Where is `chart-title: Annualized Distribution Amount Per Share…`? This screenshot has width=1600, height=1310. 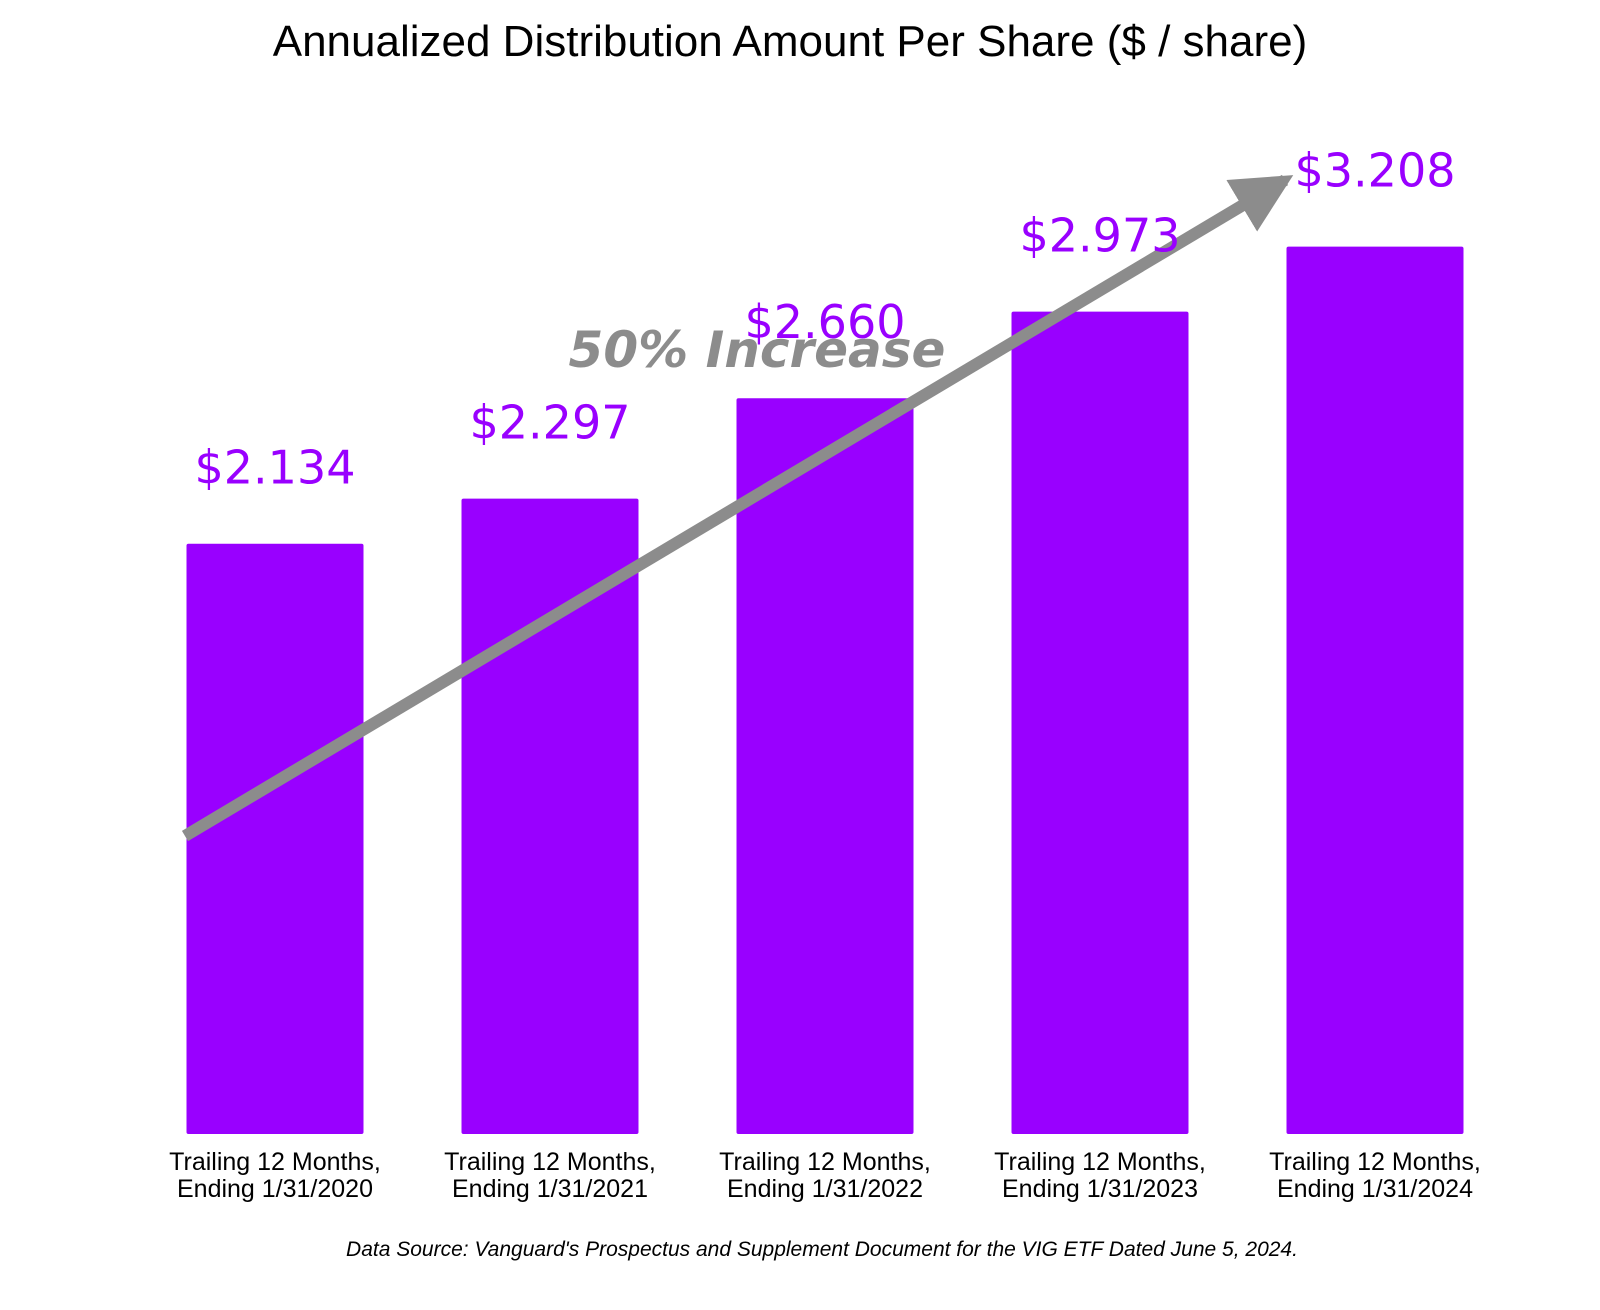 chart-title: Annualized Distribution Amount Per Share… is located at coordinates (790, 41).